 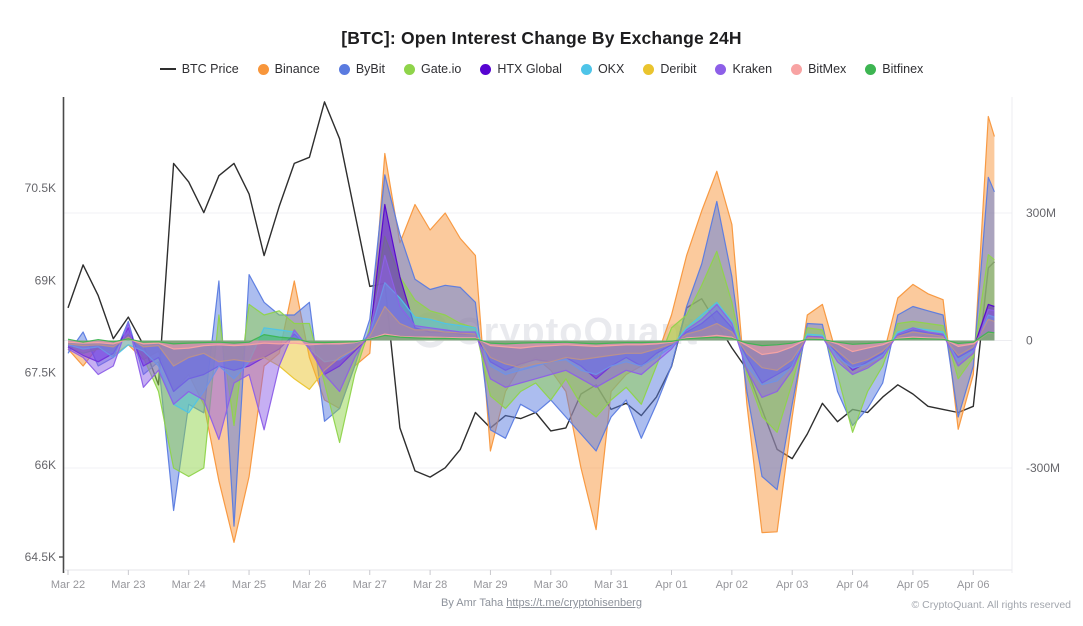 What do you see at coordinates (128, 585) in the screenshot?
I see `x-axis-label: Mar 23` at bounding box center [128, 585].